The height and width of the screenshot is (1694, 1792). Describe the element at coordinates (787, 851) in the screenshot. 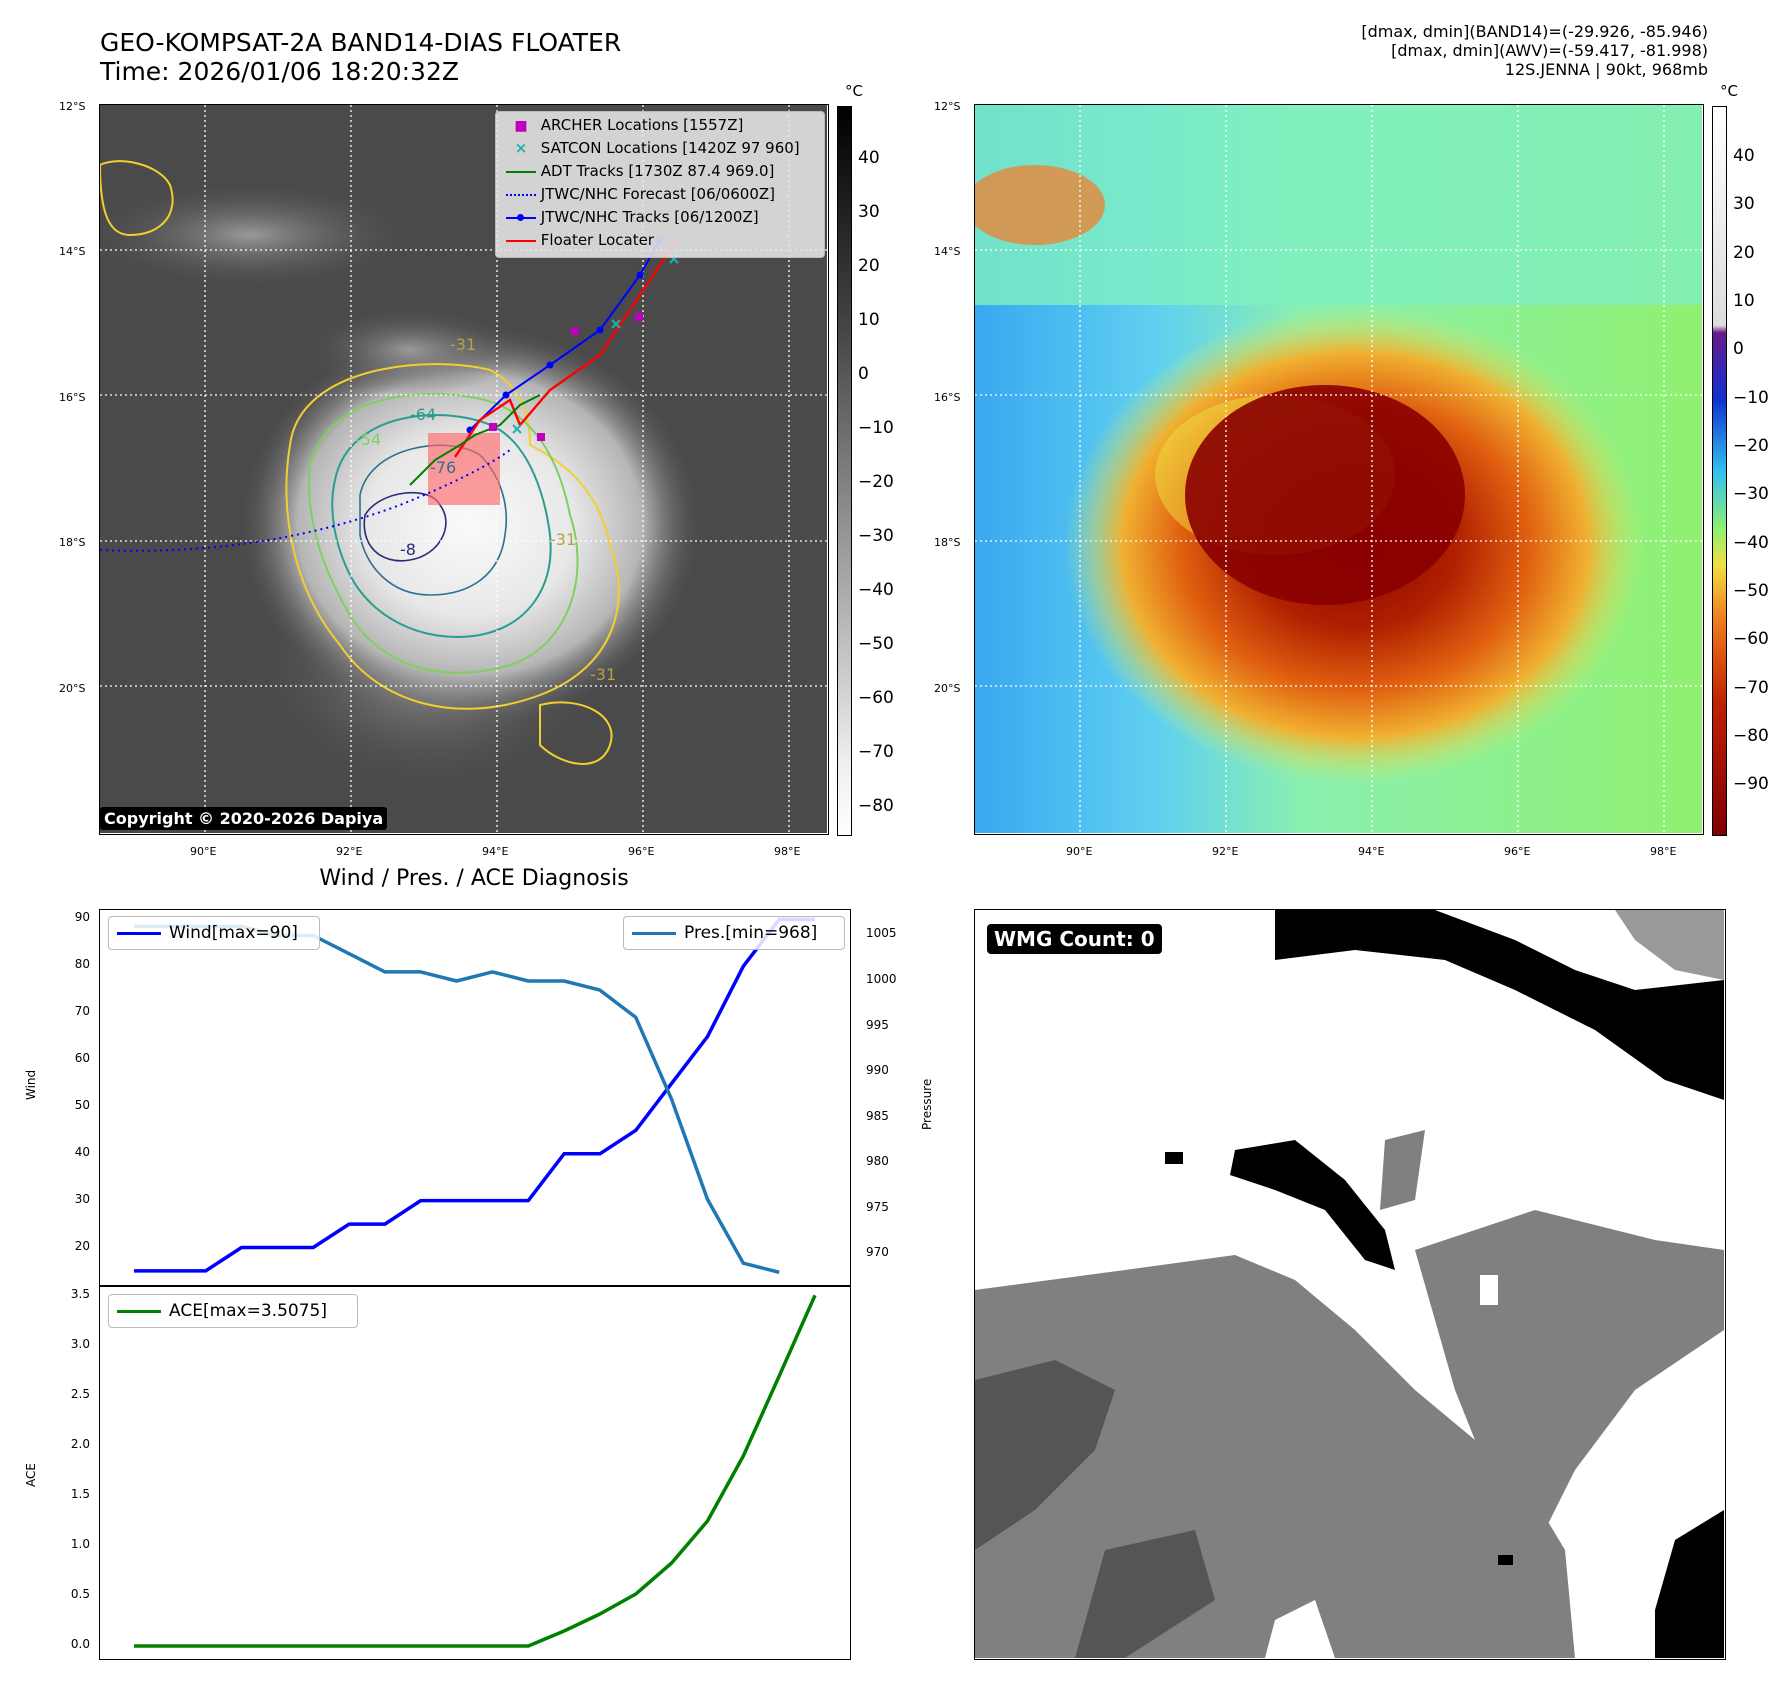

I see `lon-label-98e: 98°E` at that location.